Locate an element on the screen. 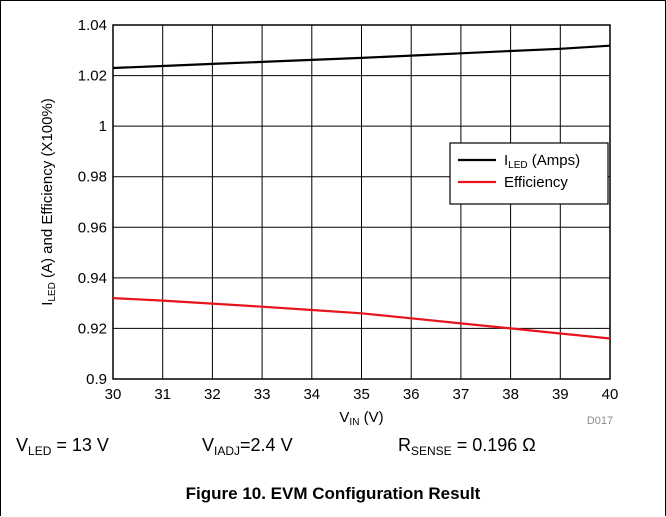  y-tick-label: 0.92 is located at coordinates (92, 328).